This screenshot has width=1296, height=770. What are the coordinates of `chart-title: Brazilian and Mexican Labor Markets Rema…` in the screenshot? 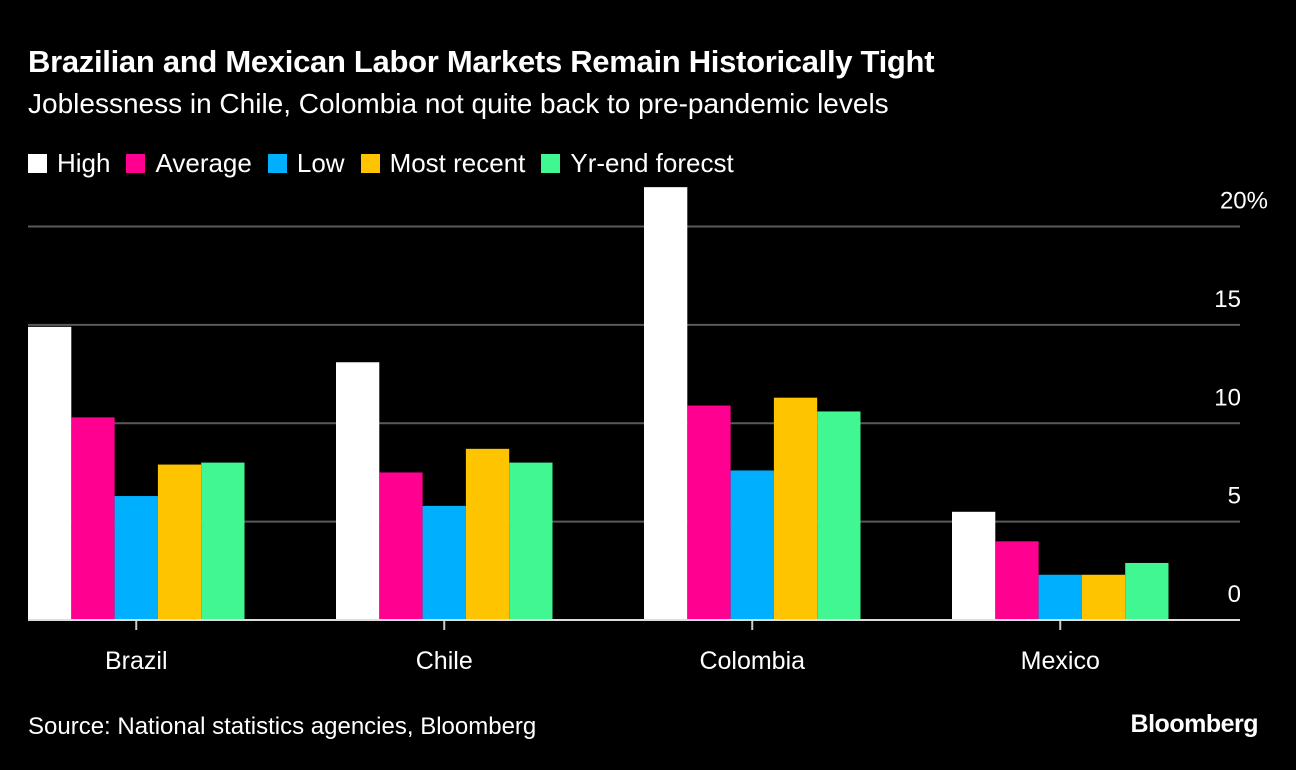 It's located at (481, 61).